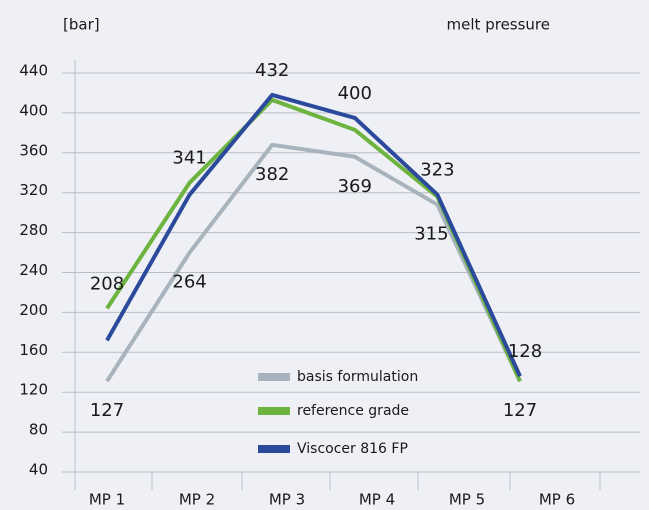  Describe the element at coordinates (557, 500) in the screenshot. I see `x-tick-label: MP 6` at that location.